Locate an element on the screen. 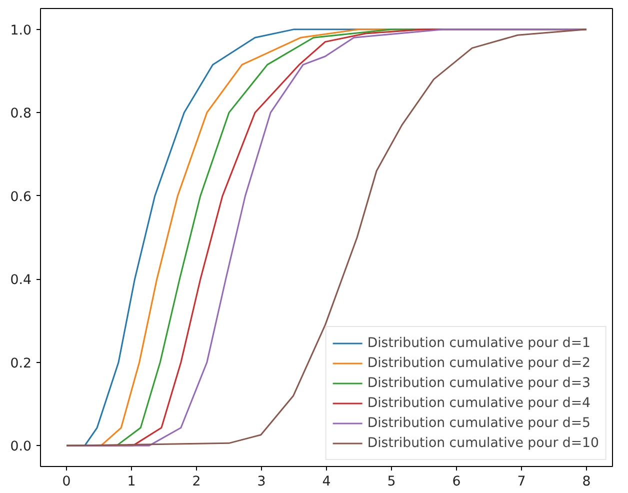 This screenshot has width=628, height=493. legend-label: Distribution cumulative pour d=2 is located at coordinates (479, 363).